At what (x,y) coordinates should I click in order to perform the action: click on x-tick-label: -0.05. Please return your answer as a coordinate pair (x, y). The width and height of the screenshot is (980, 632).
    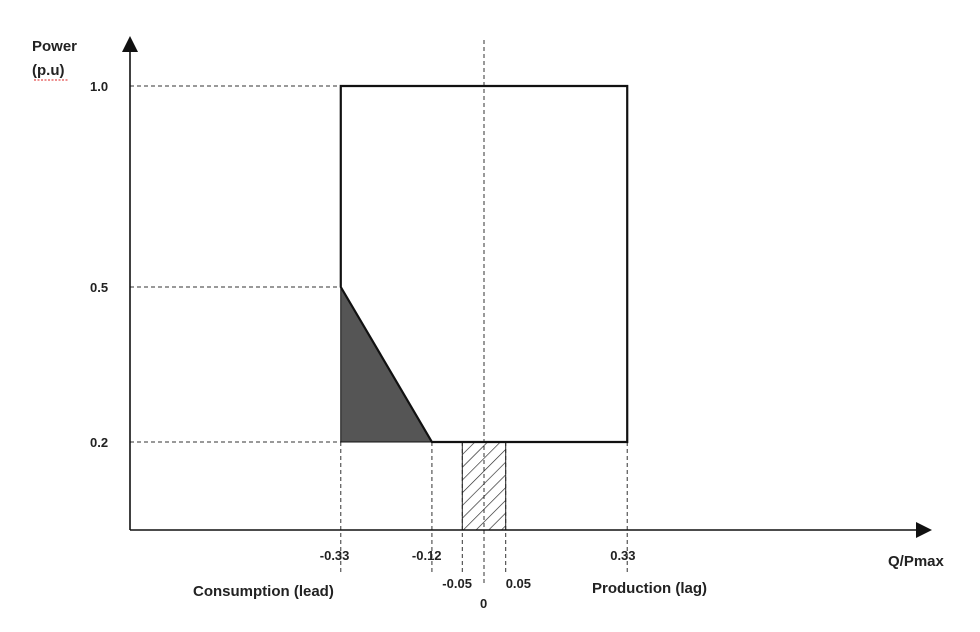
    Looking at the image, I should click on (457, 583).